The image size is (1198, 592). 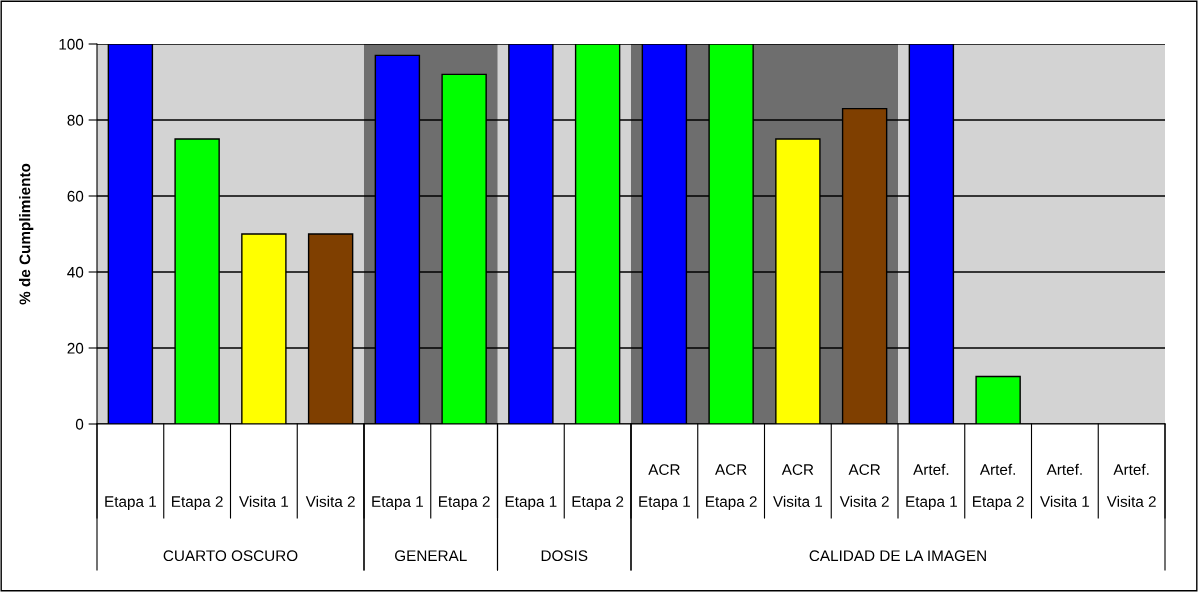 I want to click on category-label: ACR Visita 1, so click(x=798, y=485).